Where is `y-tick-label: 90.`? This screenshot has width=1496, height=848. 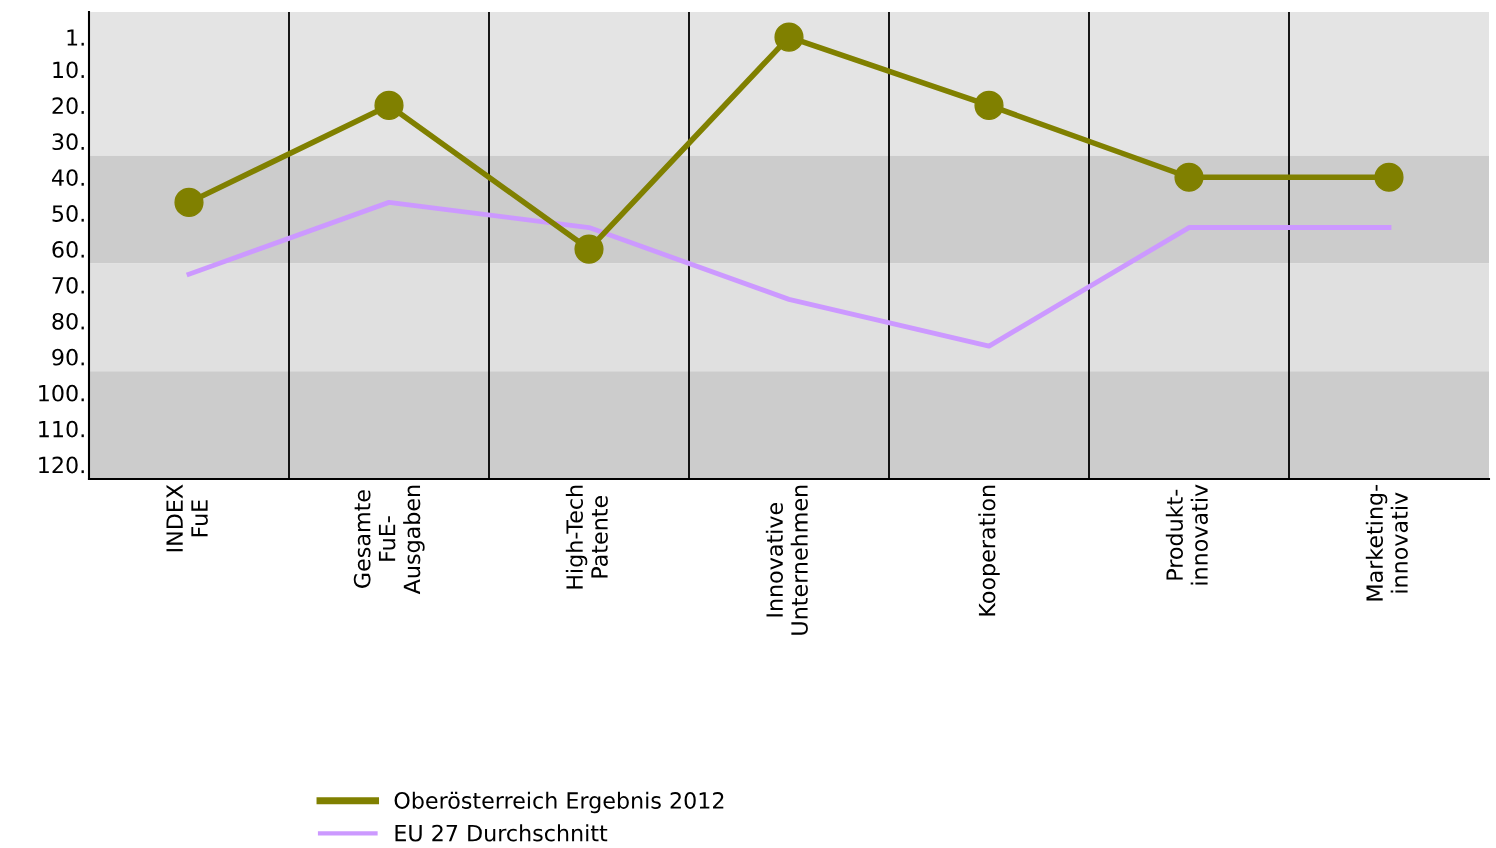 y-tick-label: 90. is located at coordinates (68, 357).